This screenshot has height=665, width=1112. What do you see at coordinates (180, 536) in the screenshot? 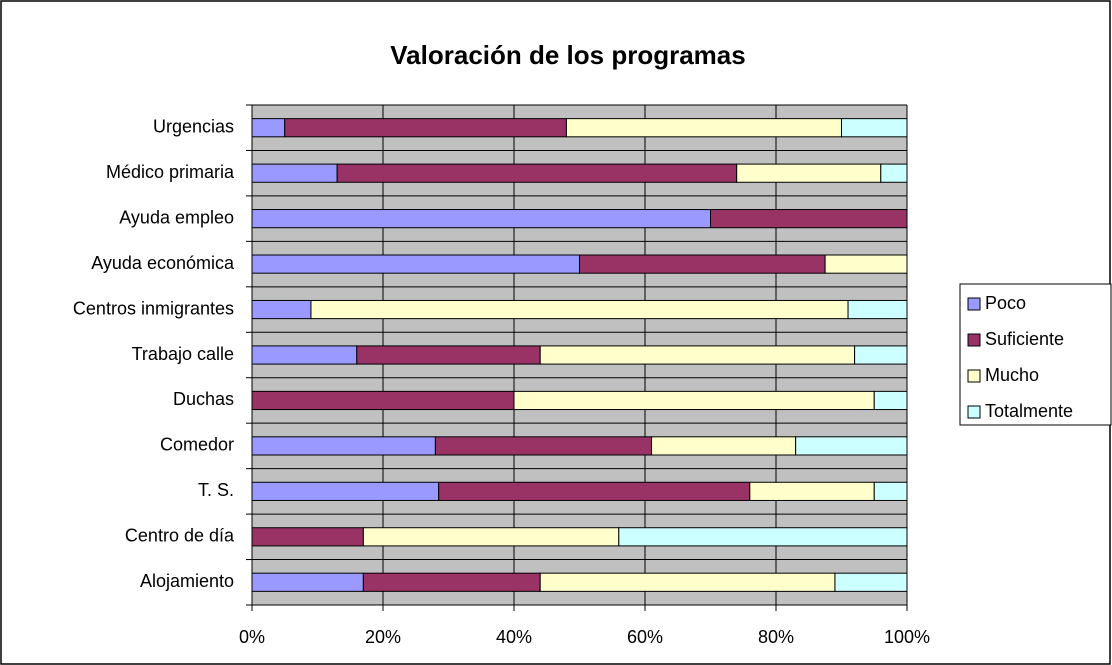
I see `y-tick-label: Centro de día` at bounding box center [180, 536].